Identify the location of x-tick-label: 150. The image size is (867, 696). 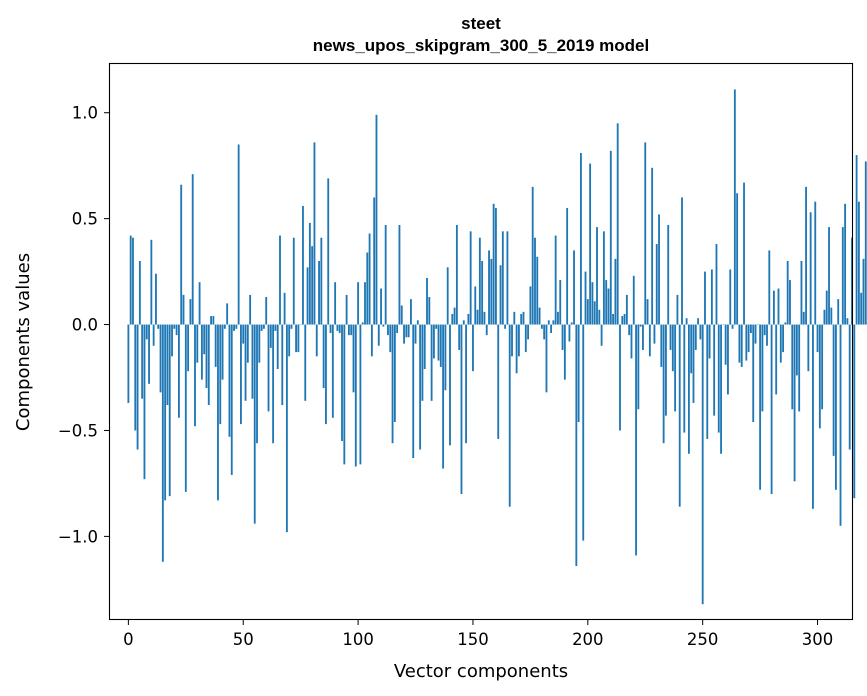
(473, 639).